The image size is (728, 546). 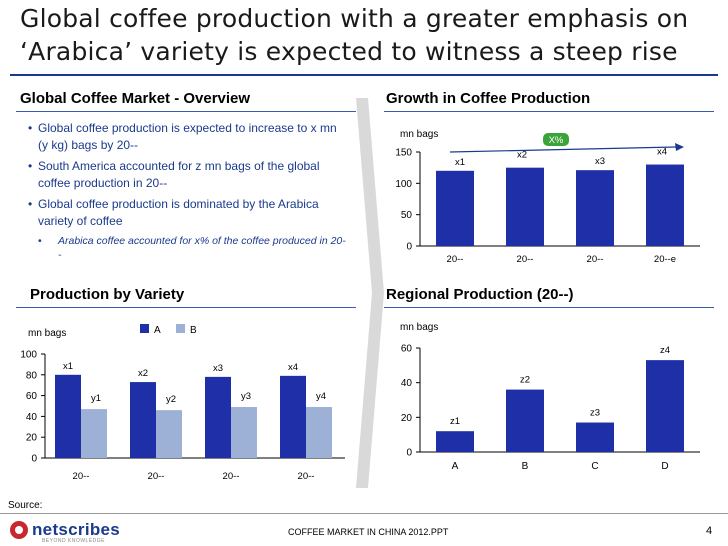 What do you see at coordinates (96, 398) in the screenshot?
I see `variety-data-label: y1` at bounding box center [96, 398].